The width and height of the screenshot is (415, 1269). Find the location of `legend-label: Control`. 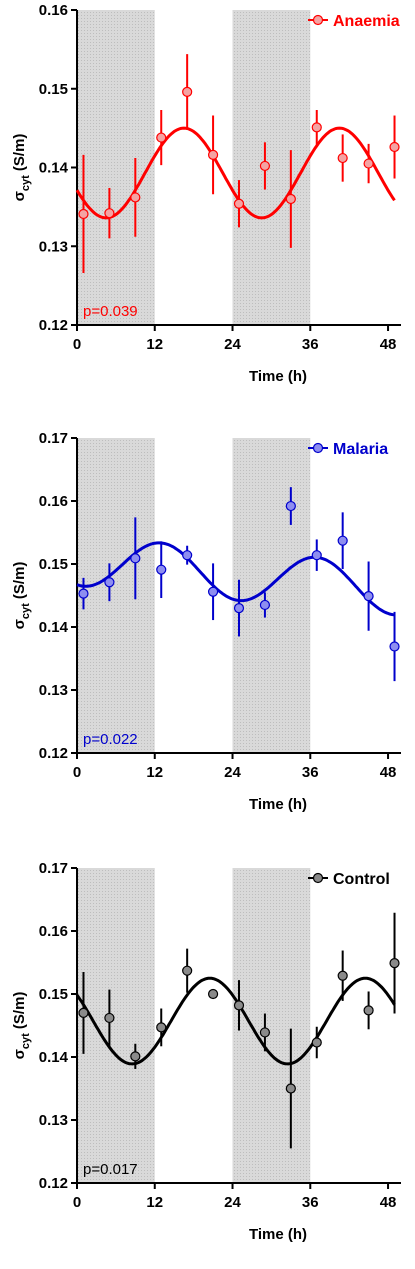

legend-label: Control is located at coordinates (361, 879).